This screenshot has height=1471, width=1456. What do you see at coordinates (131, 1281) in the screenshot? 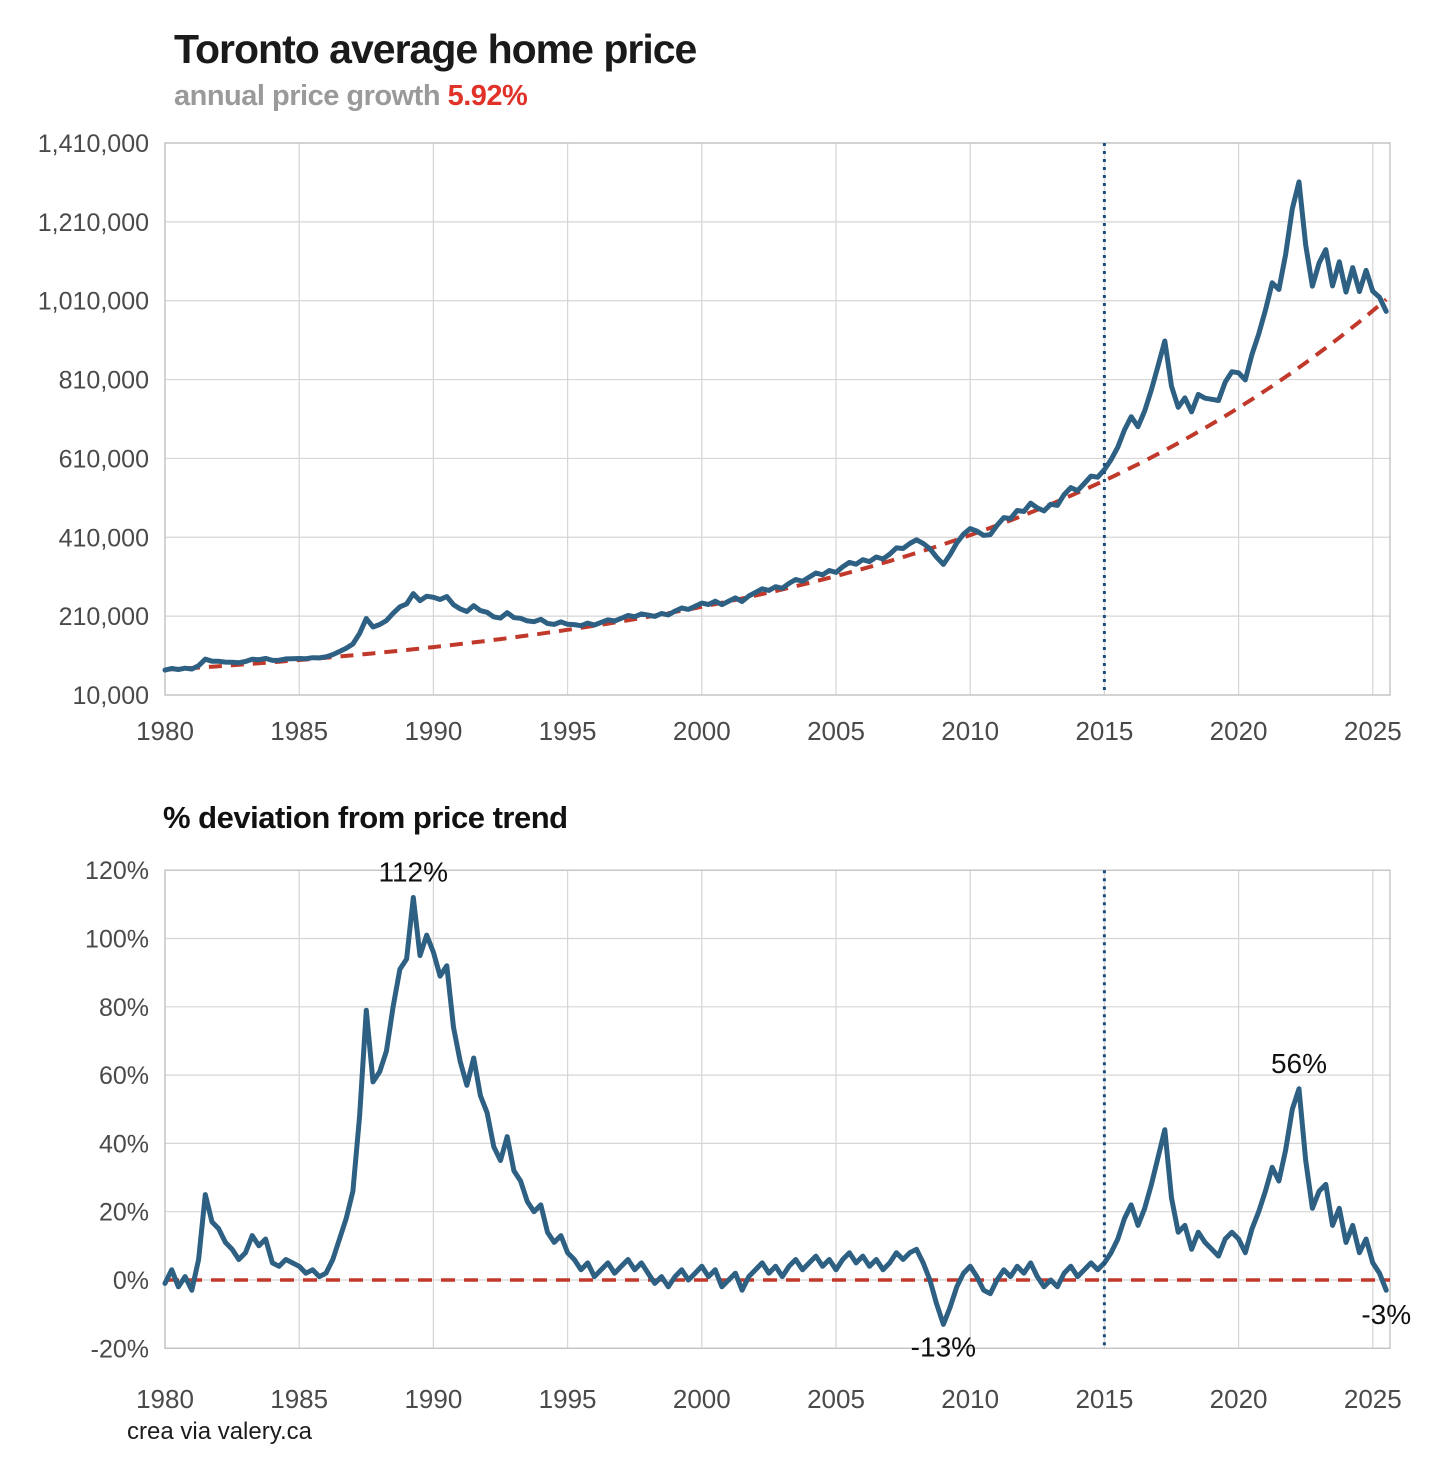
I see `y-tick-label: 0%` at bounding box center [131, 1281].